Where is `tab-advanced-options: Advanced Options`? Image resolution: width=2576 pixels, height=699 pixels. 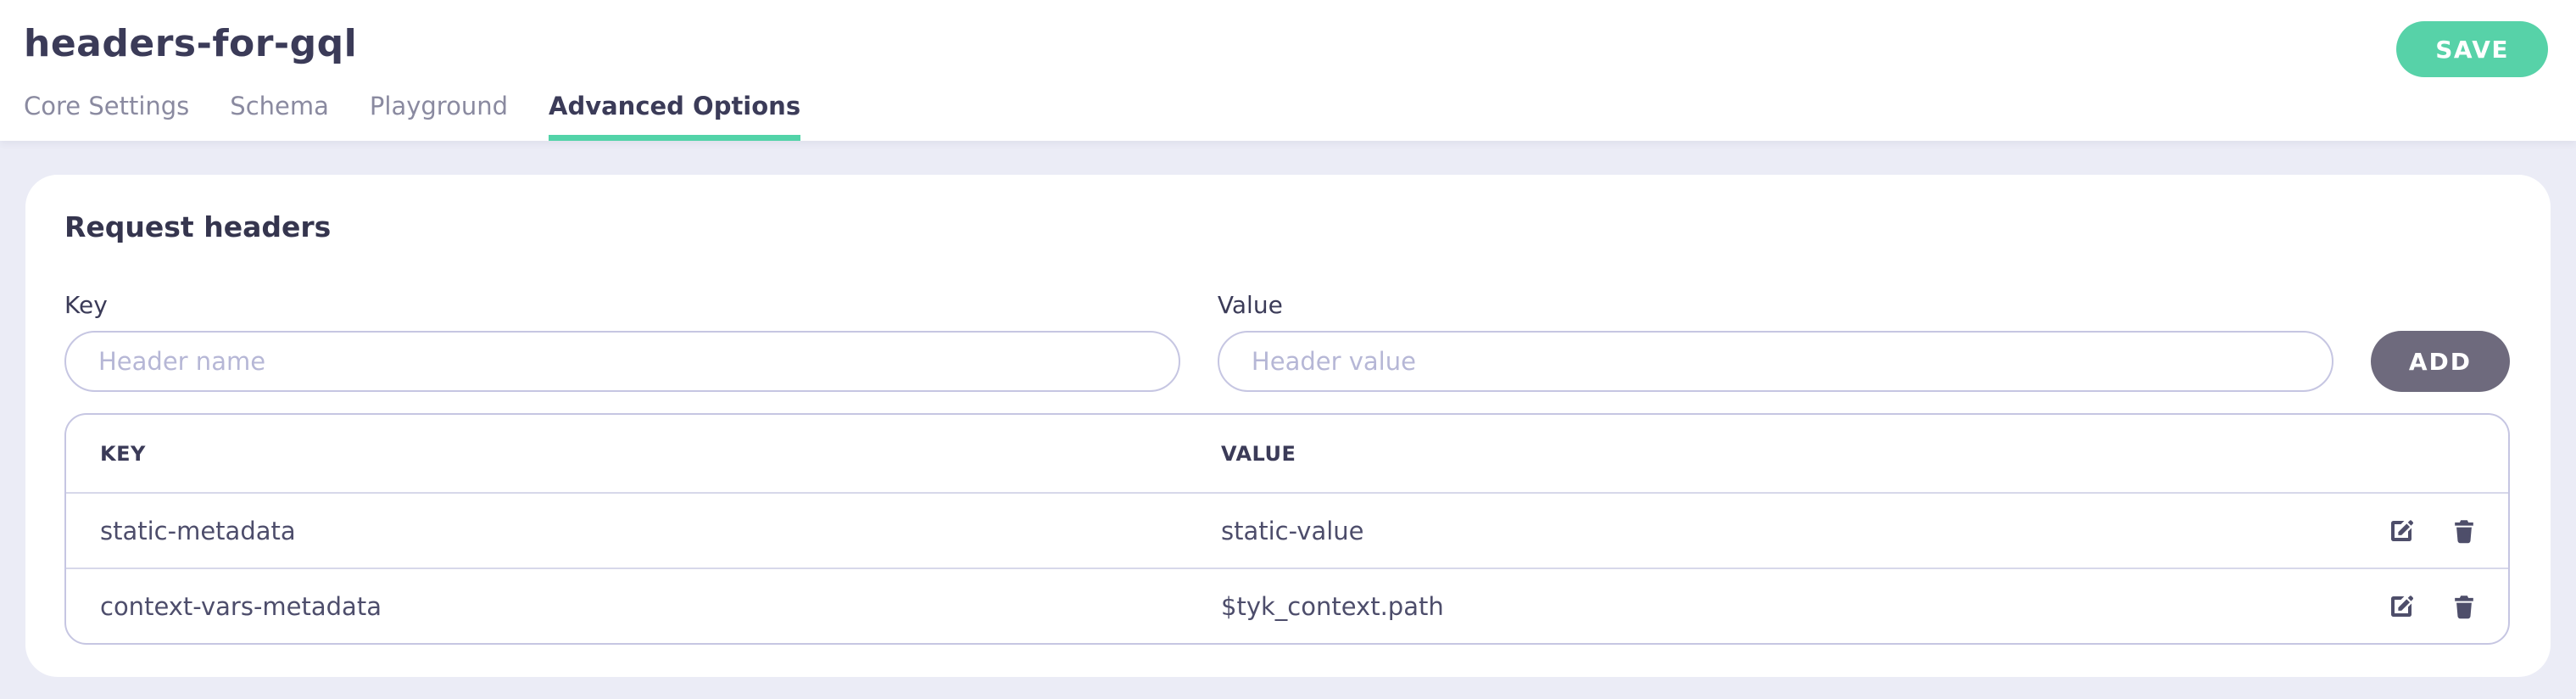
tab-advanced-options: Advanced Options is located at coordinates (675, 116).